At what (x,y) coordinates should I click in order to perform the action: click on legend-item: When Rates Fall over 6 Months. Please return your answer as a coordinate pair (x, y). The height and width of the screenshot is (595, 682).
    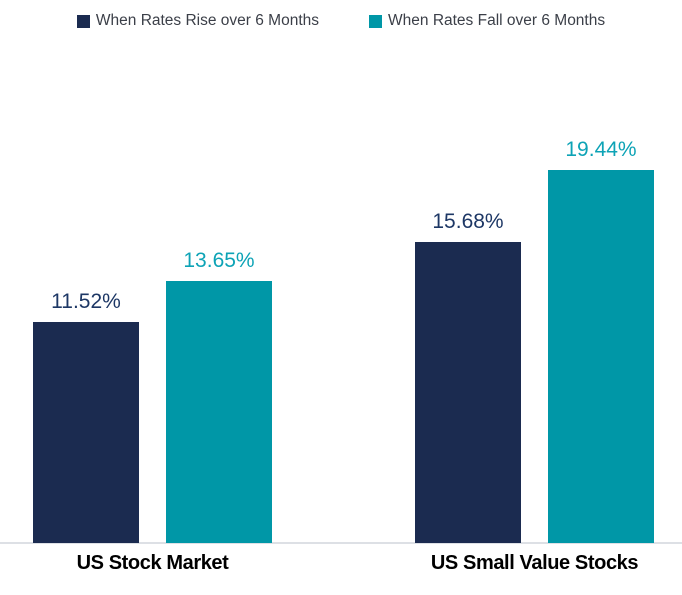
    Looking at the image, I should click on (487, 21).